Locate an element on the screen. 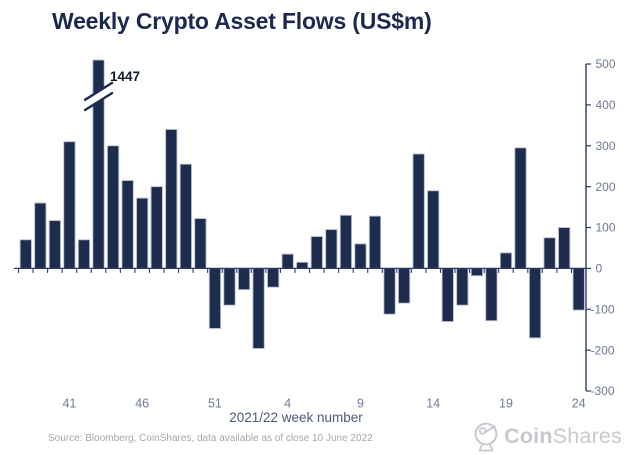  x-tick-label: 24 is located at coordinates (579, 404).